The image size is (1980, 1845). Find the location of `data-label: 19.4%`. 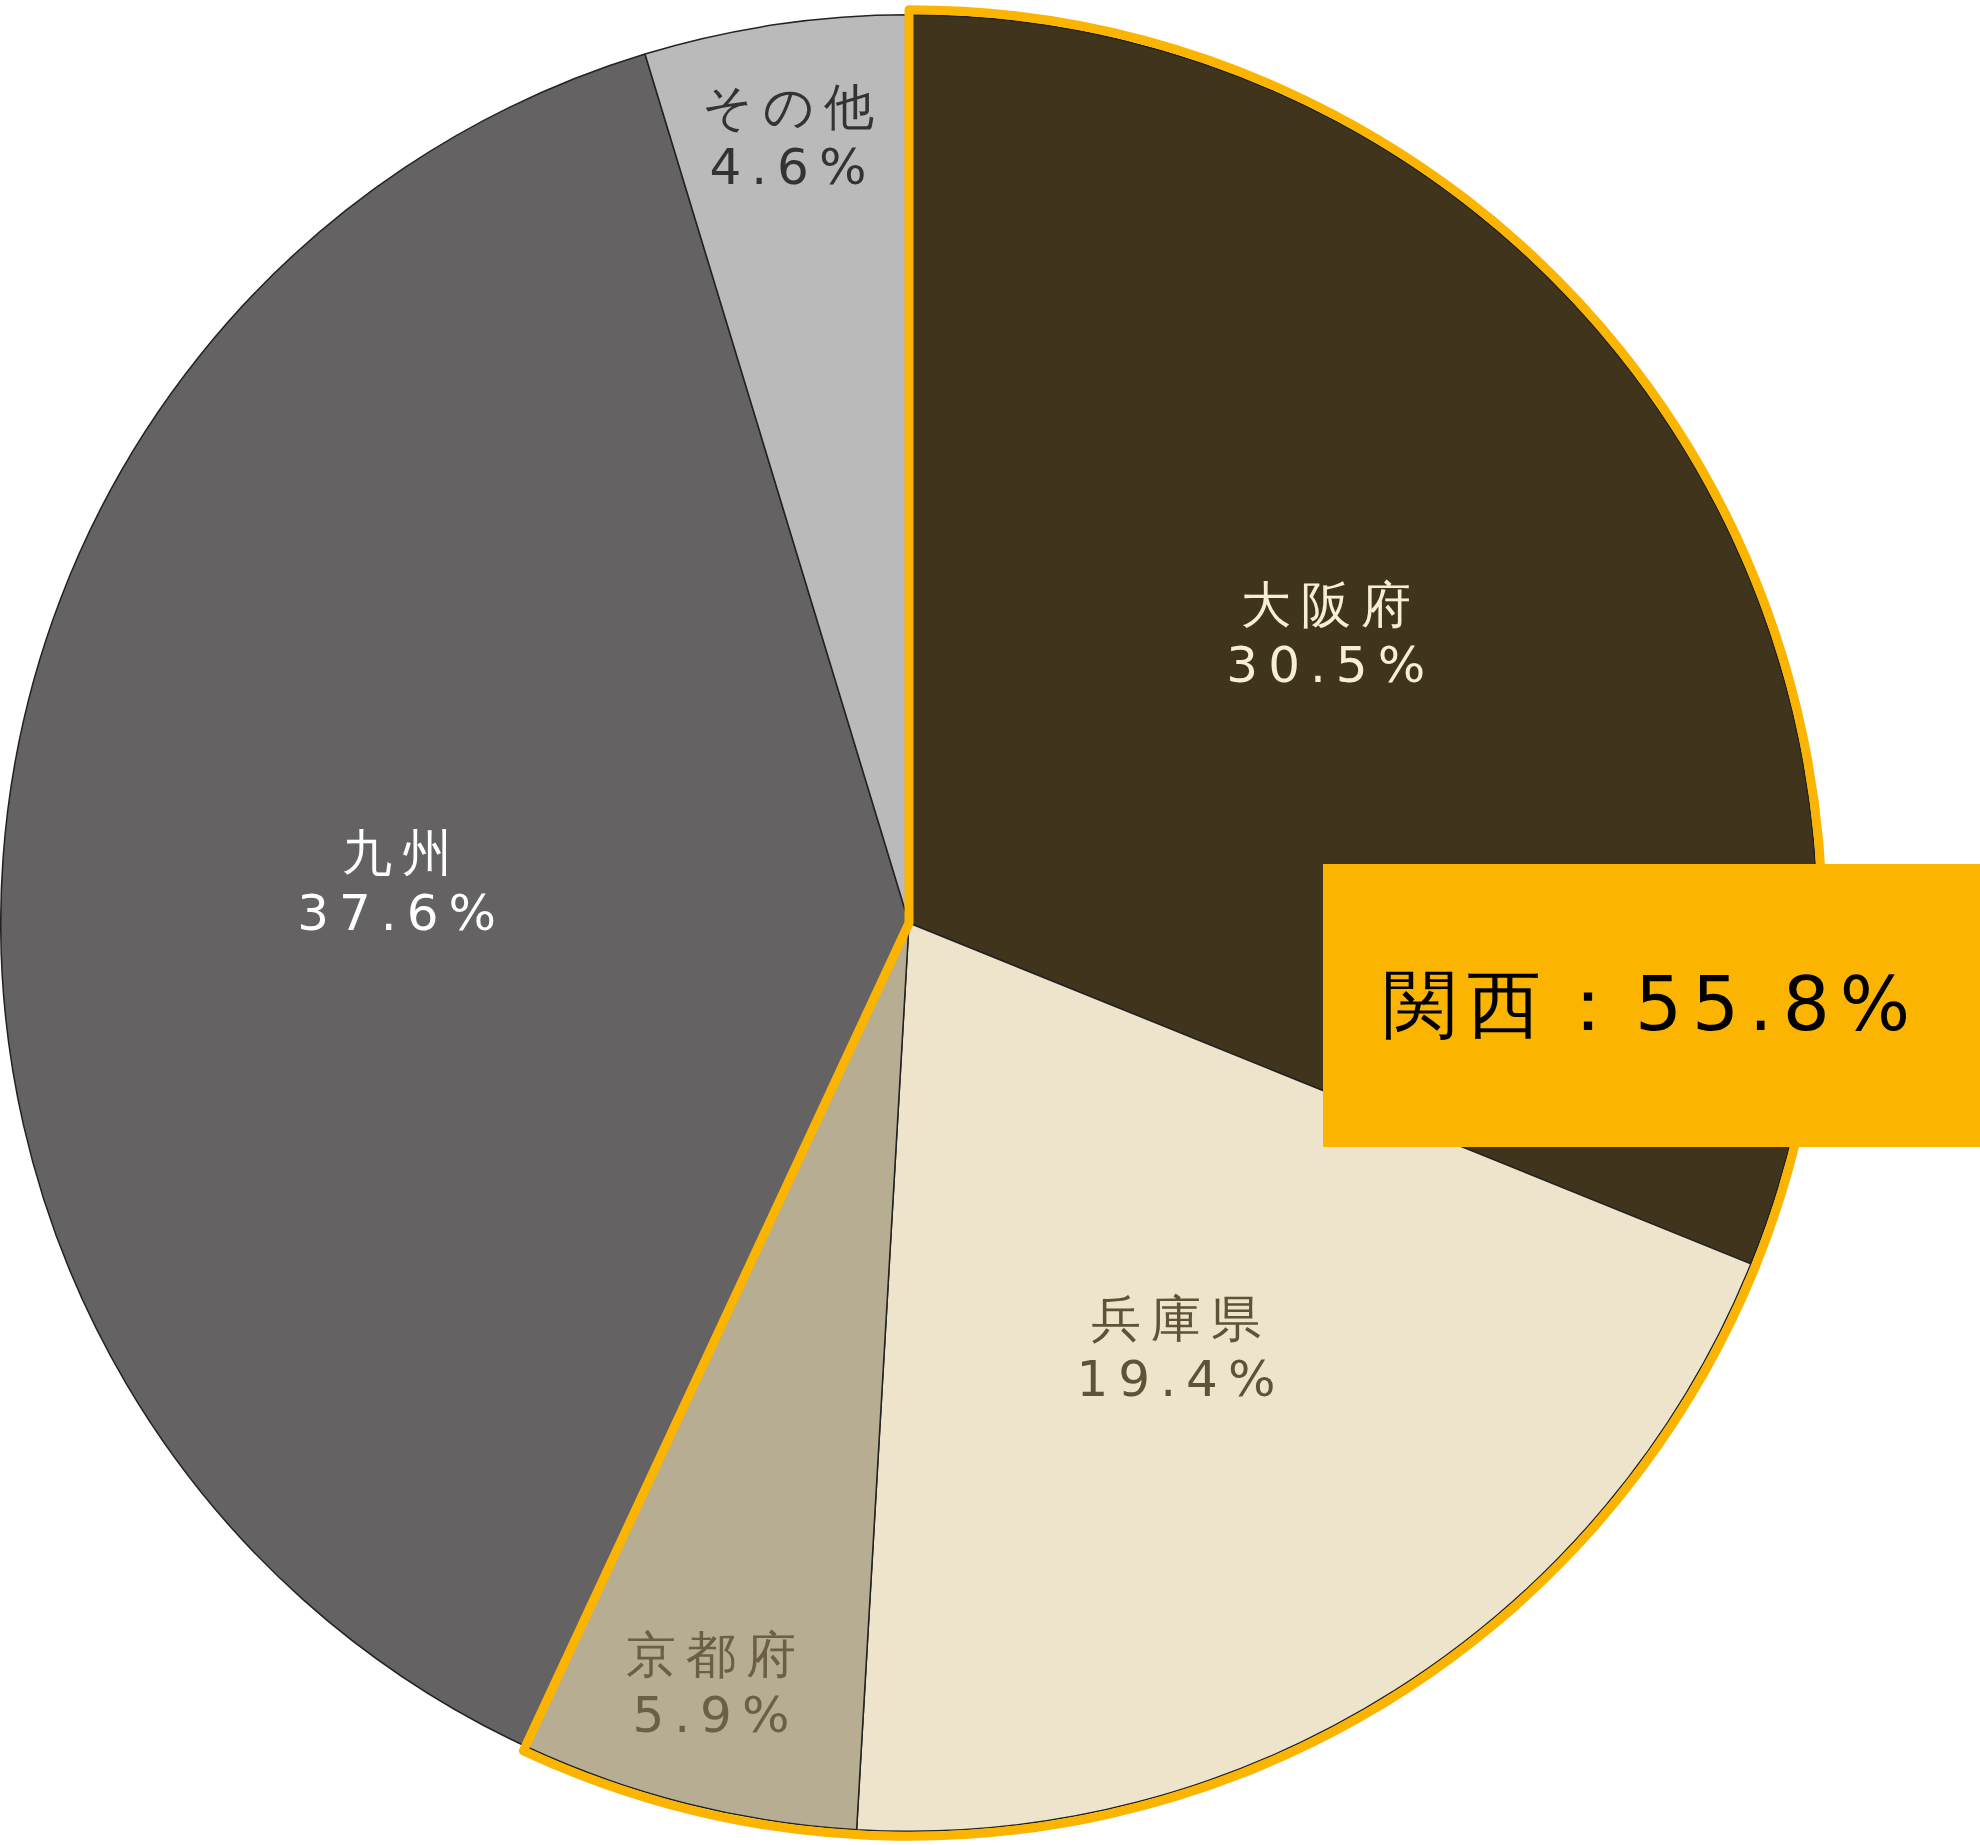

data-label: 19.4% is located at coordinates (1181, 1378).